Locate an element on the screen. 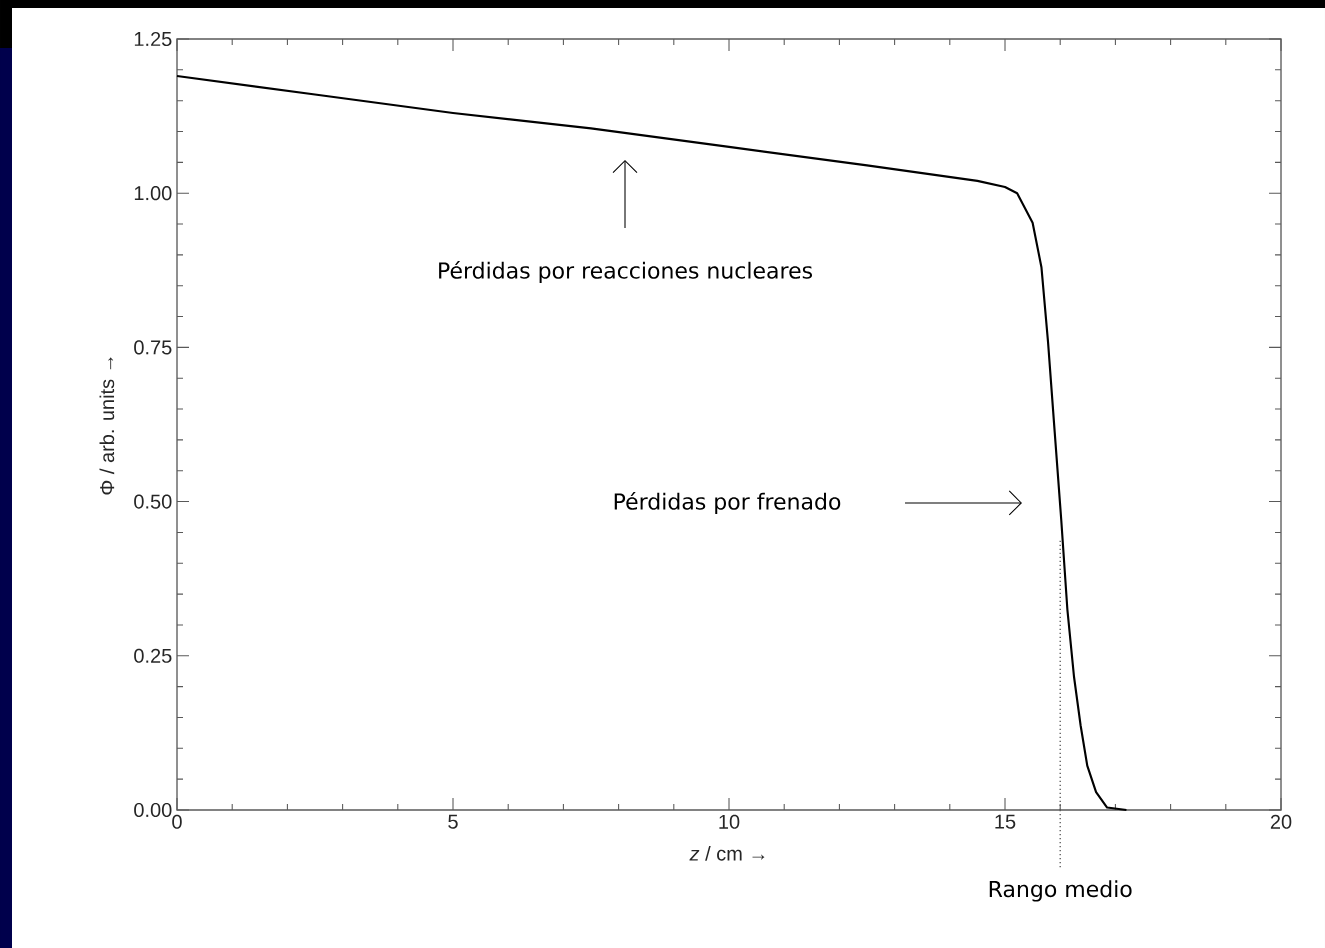 This screenshot has height=948, width=1325. y-tick-label: 0.50 is located at coordinates (153, 501).